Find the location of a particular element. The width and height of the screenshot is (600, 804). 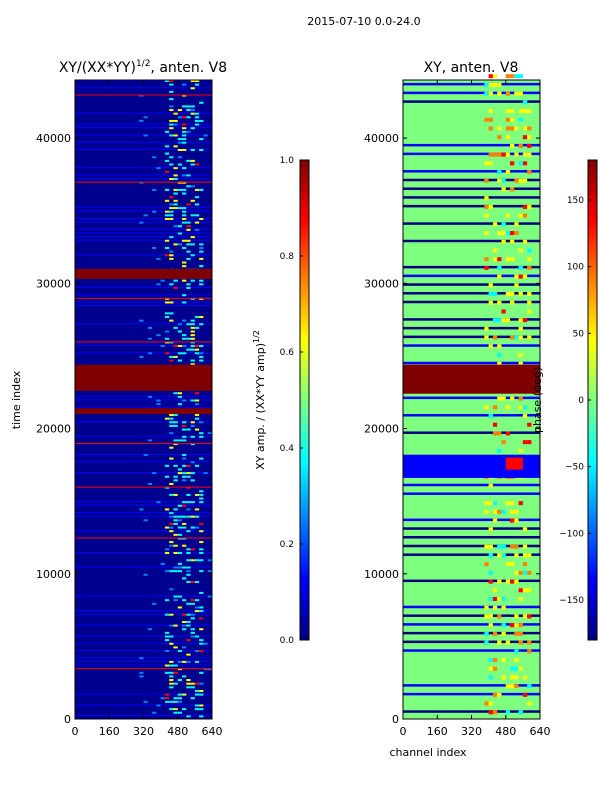

right-colorbar-label: phase (deg) is located at coordinates (537, 400).